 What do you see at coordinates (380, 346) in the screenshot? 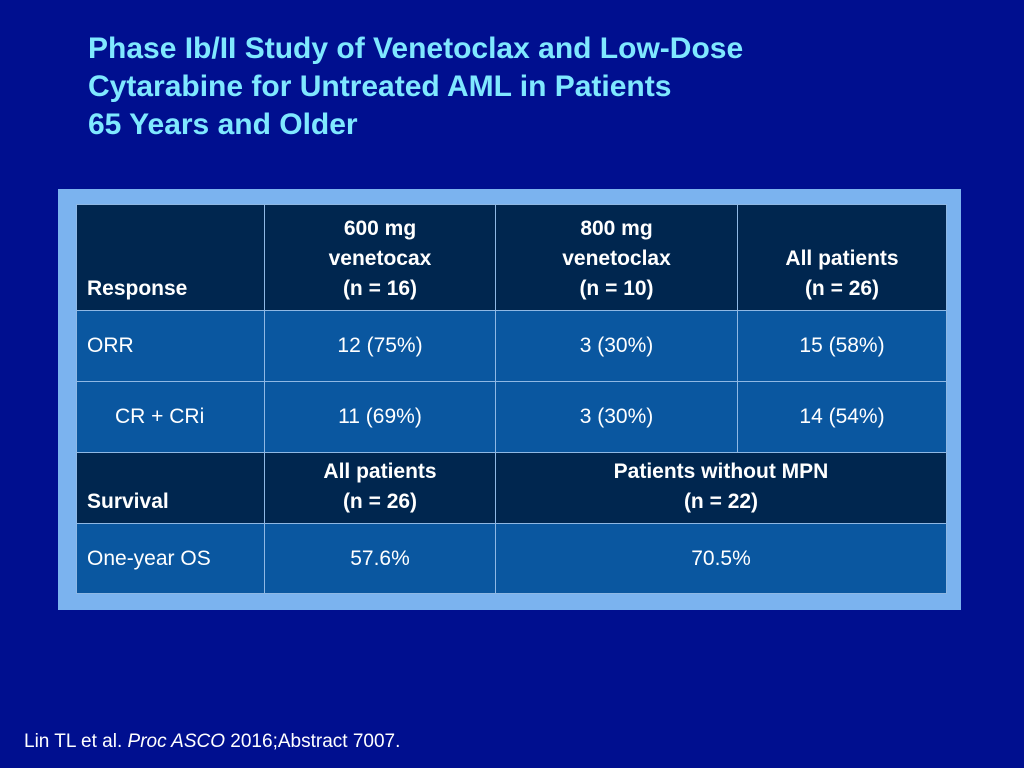
I see `cell-orr-600: 12 (75%)` at bounding box center [380, 346].